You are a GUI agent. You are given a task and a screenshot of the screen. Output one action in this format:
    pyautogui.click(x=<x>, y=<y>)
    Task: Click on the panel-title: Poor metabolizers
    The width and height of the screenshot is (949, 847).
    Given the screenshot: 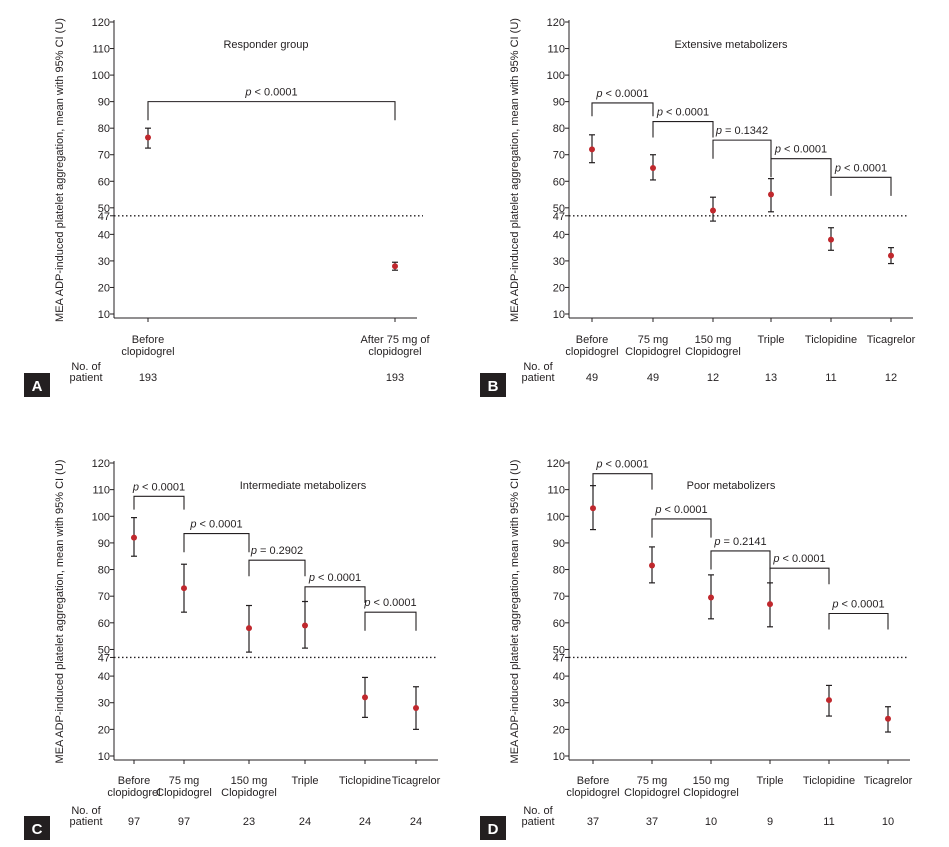 What is the action you would take?
    pyautogui.click(x=731, y=486)
    